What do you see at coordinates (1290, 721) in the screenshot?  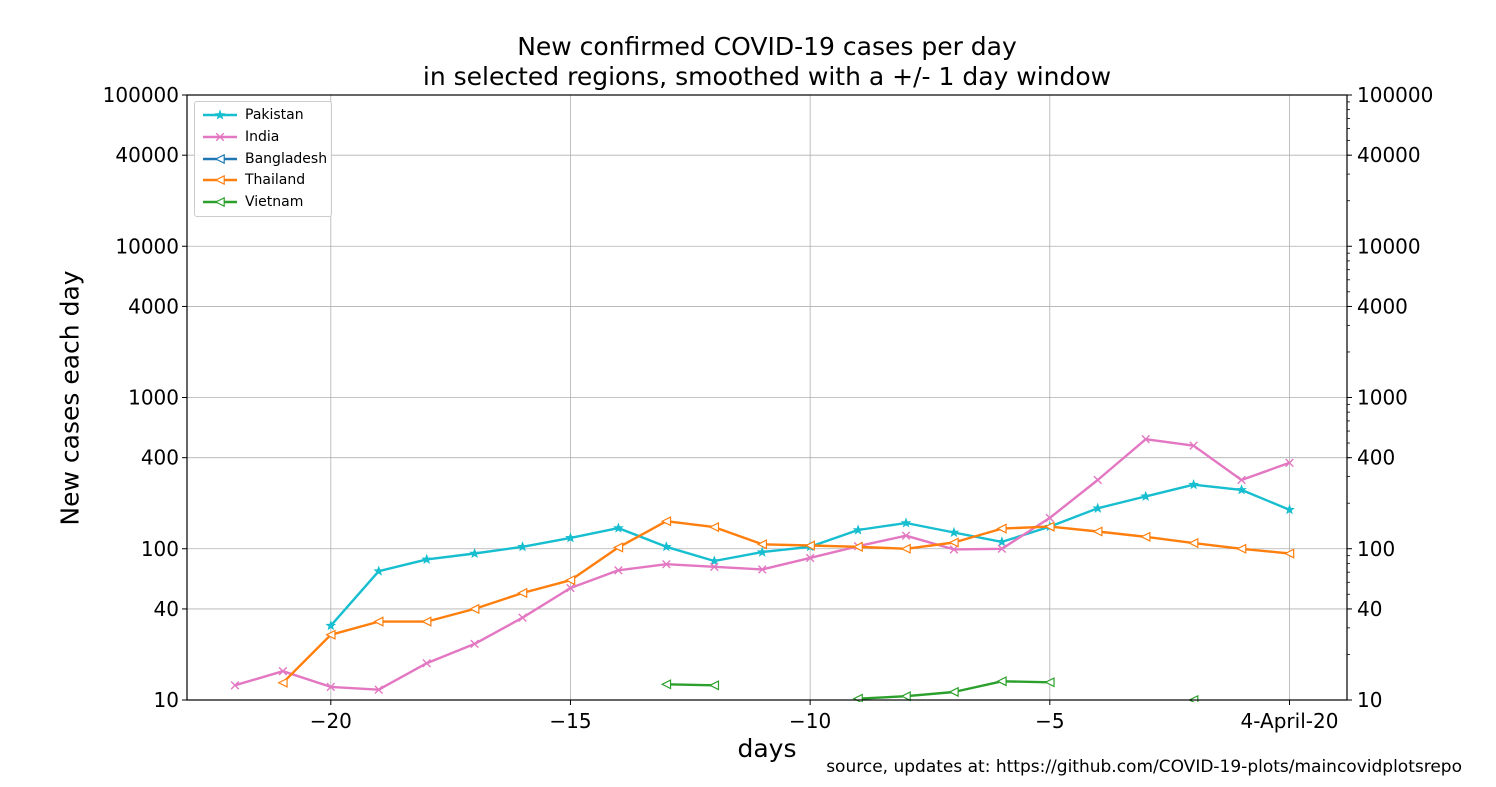 I see `x-tick-label: 4-April-20` at bounding box center [1290, 721].